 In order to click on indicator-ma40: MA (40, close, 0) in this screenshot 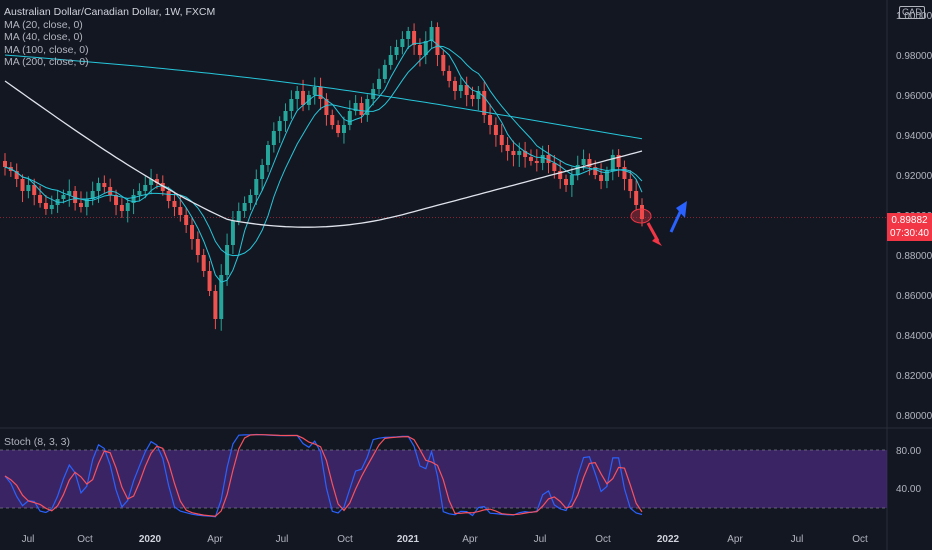, I will do `click(43, 37)`.